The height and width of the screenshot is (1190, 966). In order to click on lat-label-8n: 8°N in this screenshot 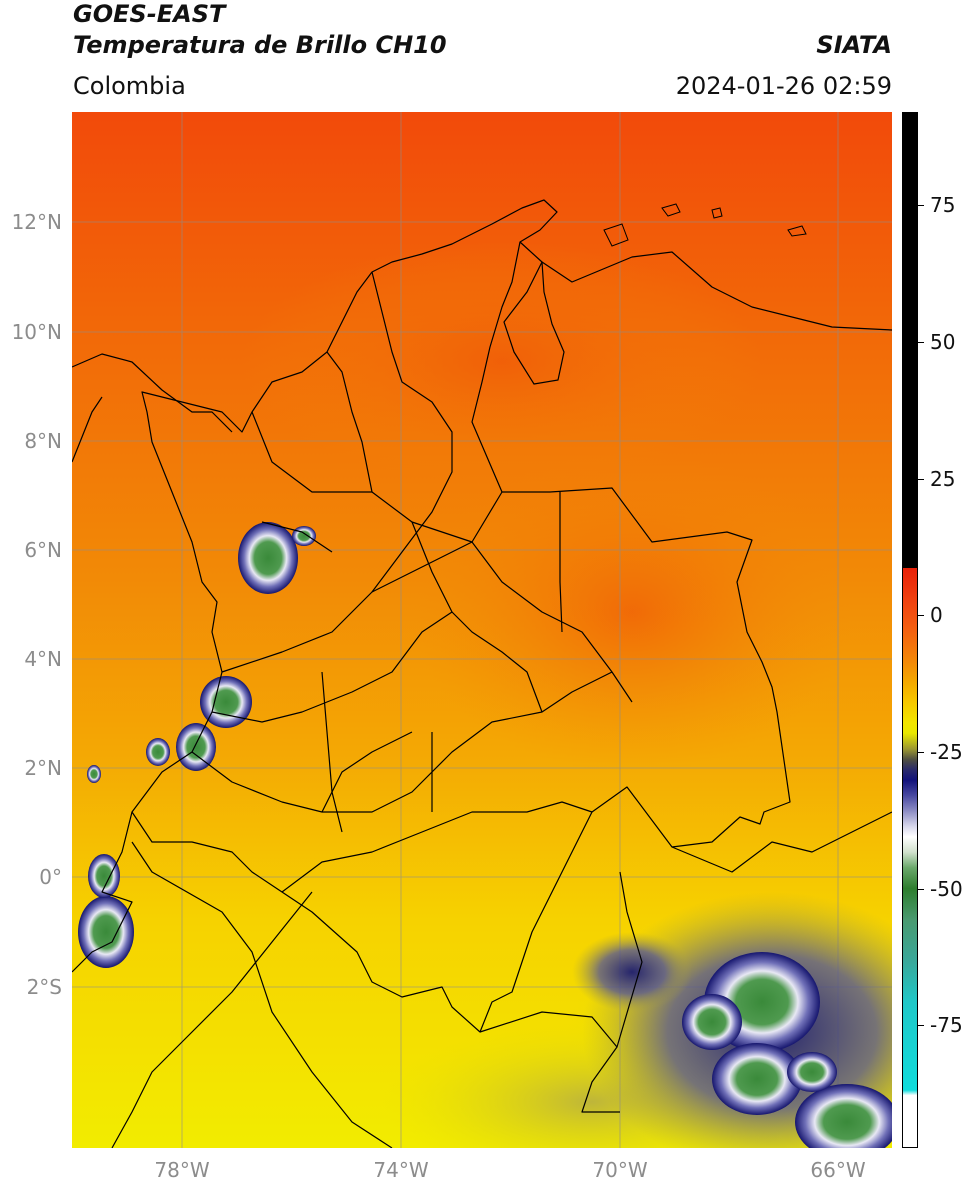, I will do `click(43, 441)`.